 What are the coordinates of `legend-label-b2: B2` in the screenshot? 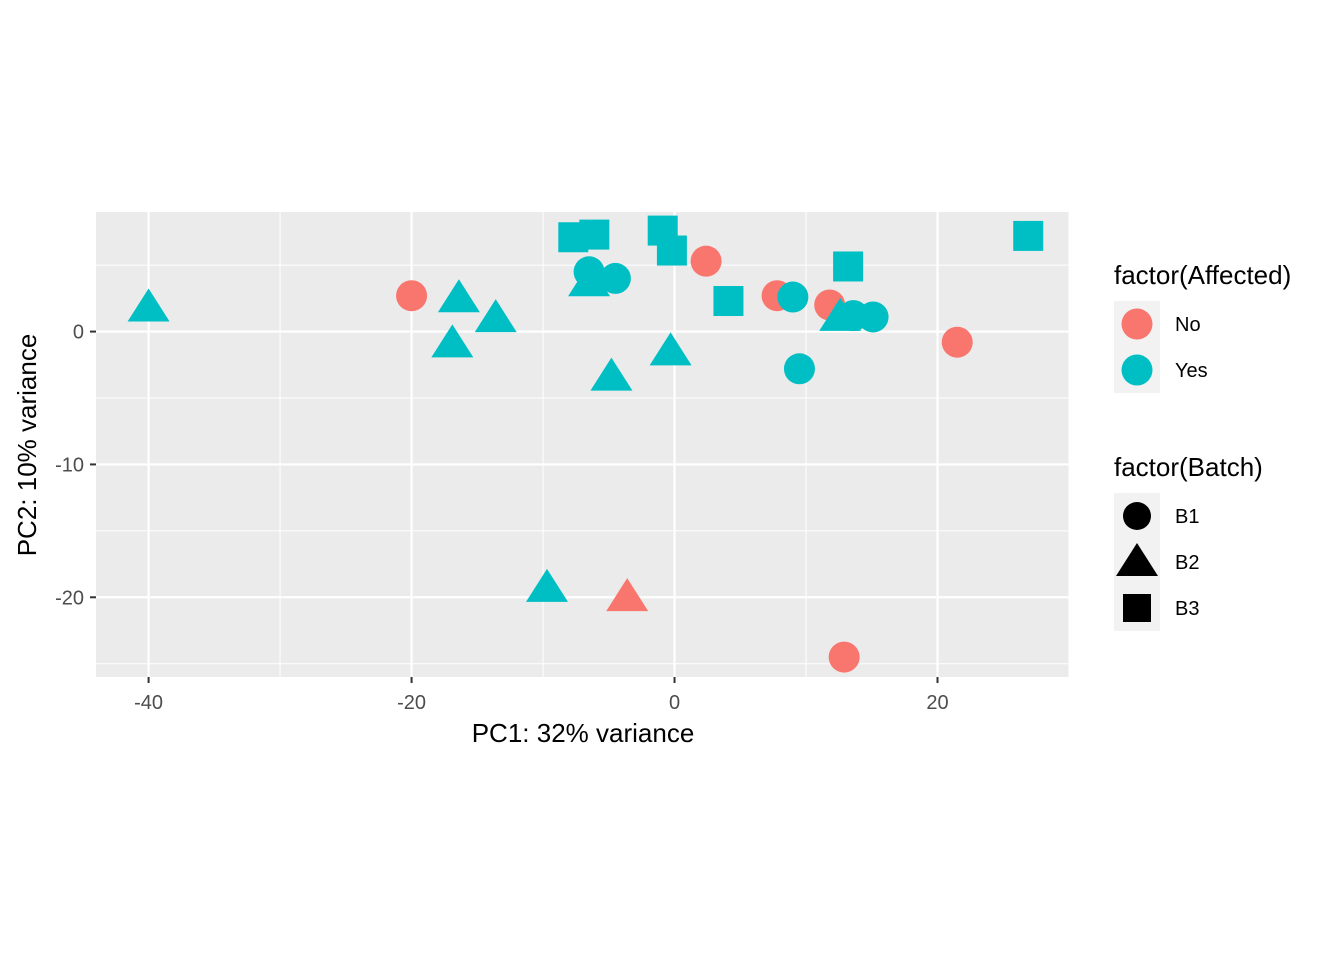 It's located at (1187, 563).